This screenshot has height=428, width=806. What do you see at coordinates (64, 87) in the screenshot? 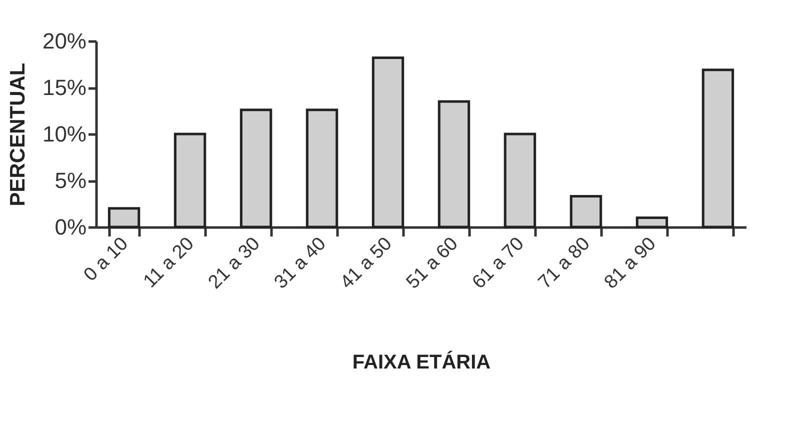
I see `y-tick-label: 15%` at bounding box center [64, 87].